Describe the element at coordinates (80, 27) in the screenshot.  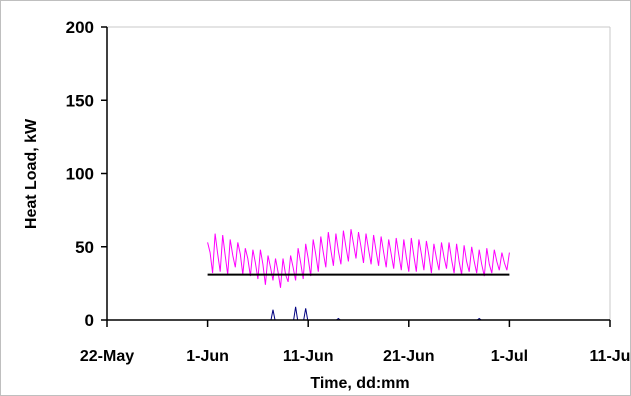
I see `y-tick-label: 200` at that location.